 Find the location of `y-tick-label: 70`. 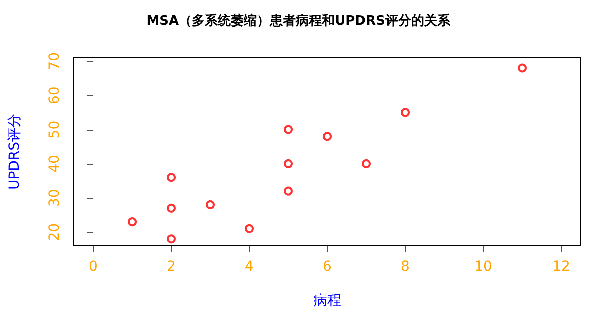

y-tick-label: 70 is located at coordinates (55, 61).